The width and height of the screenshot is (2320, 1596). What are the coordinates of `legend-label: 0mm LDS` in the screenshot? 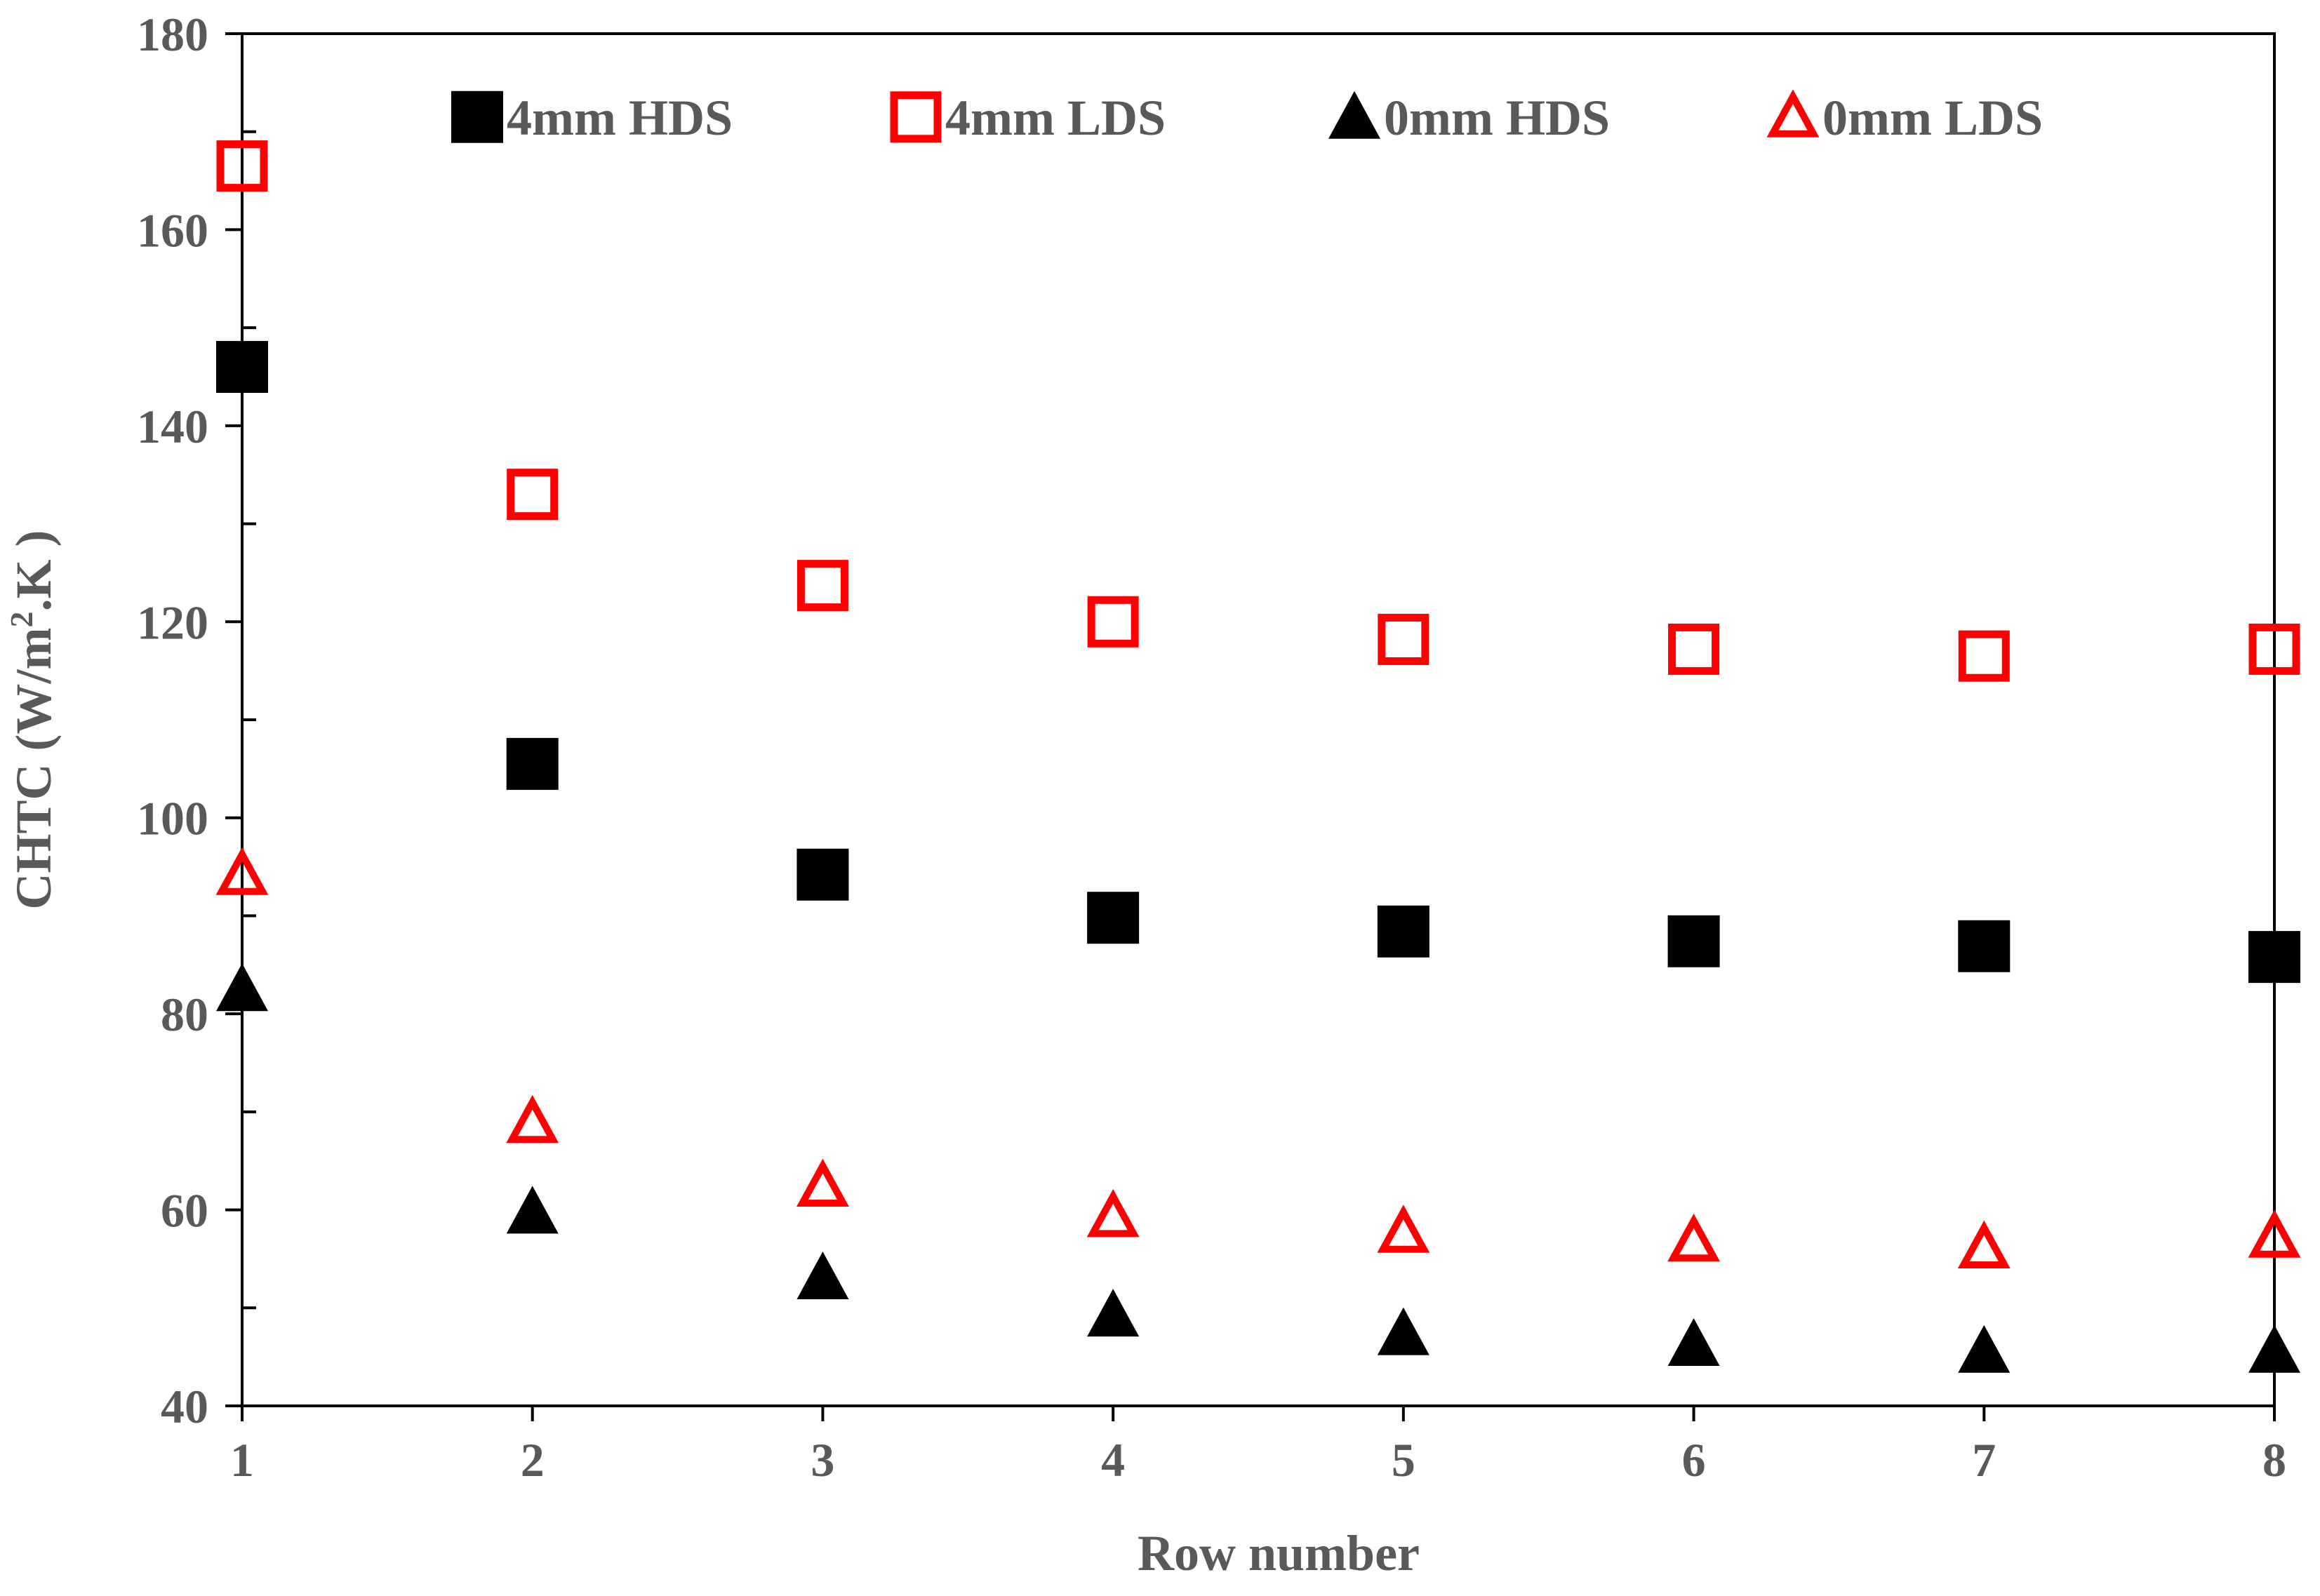 It's located at (1932, 118).